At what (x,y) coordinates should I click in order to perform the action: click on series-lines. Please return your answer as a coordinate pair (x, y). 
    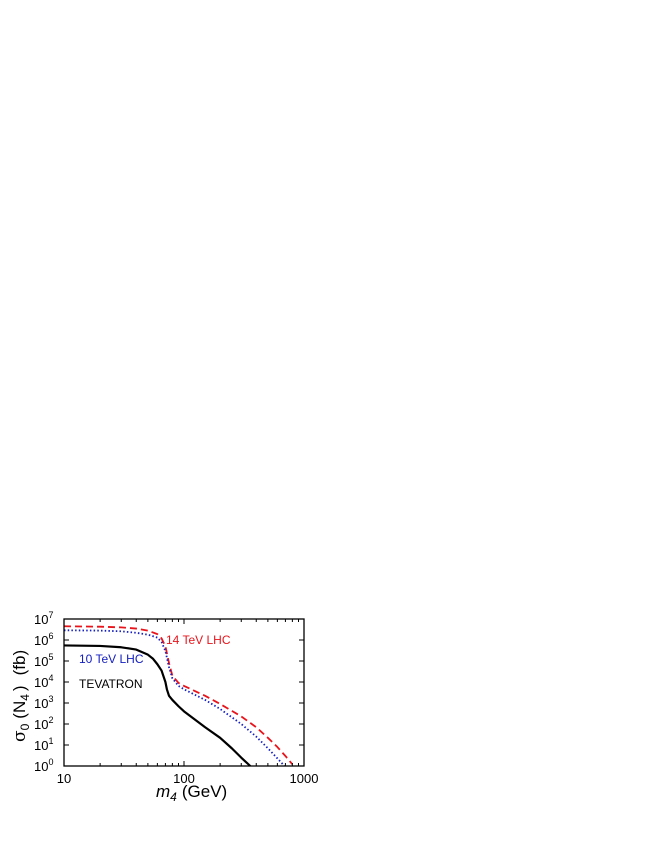
    Looking at the image, I should click on (179, 695).